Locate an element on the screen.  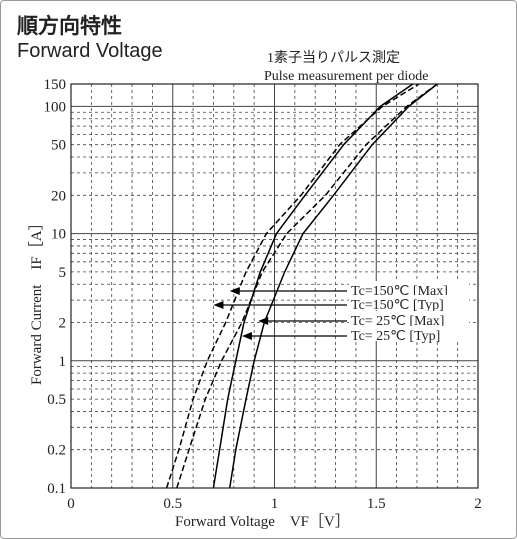
y-tick-label: 100 is located at coordinates (55, 107).